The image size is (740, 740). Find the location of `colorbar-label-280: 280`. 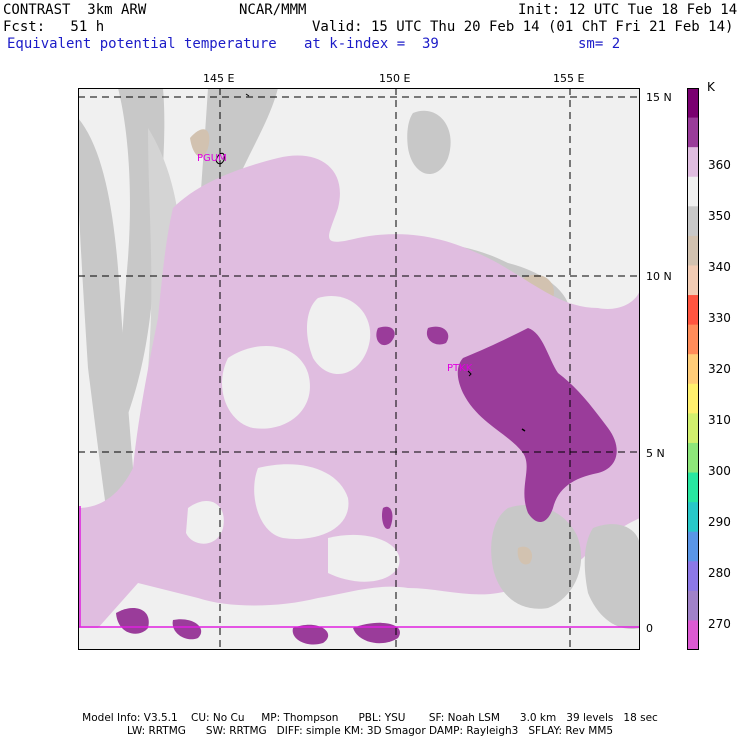

colorbar-label-280: 280 is located at coordinates (719, 573).